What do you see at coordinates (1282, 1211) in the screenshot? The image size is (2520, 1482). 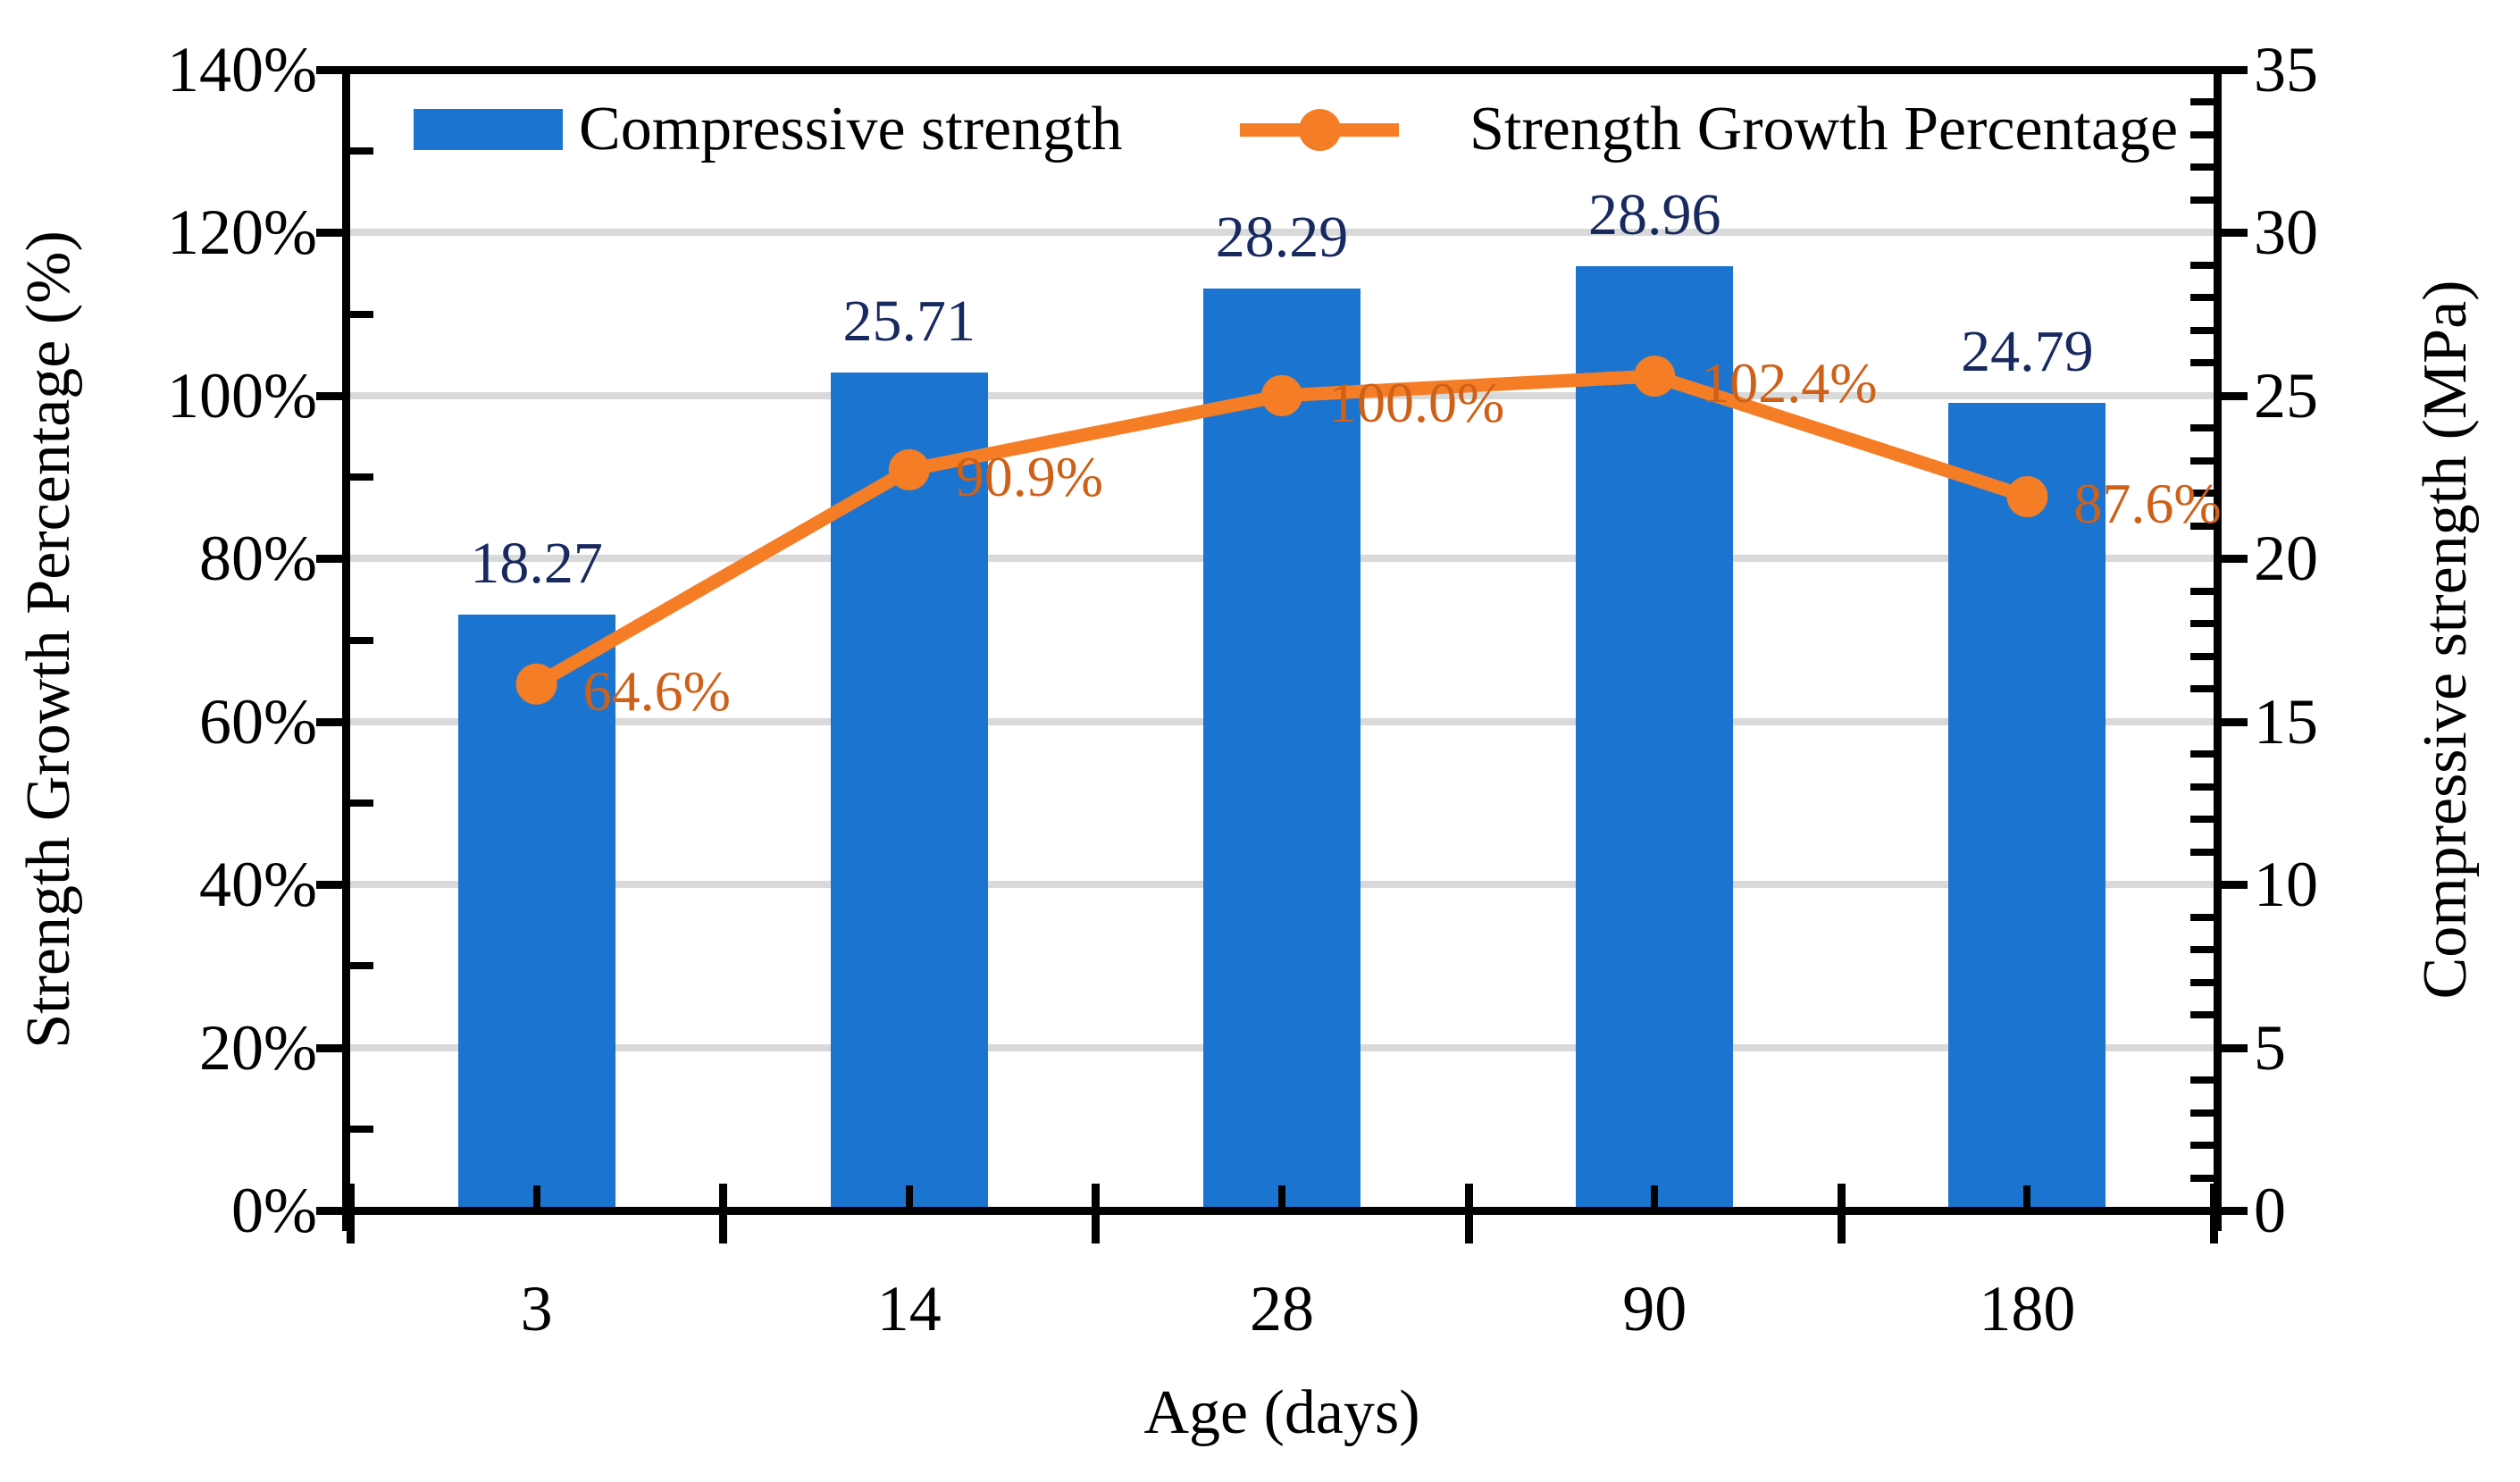 I see `x-axis-line` at bounding box center [1282, 1211].